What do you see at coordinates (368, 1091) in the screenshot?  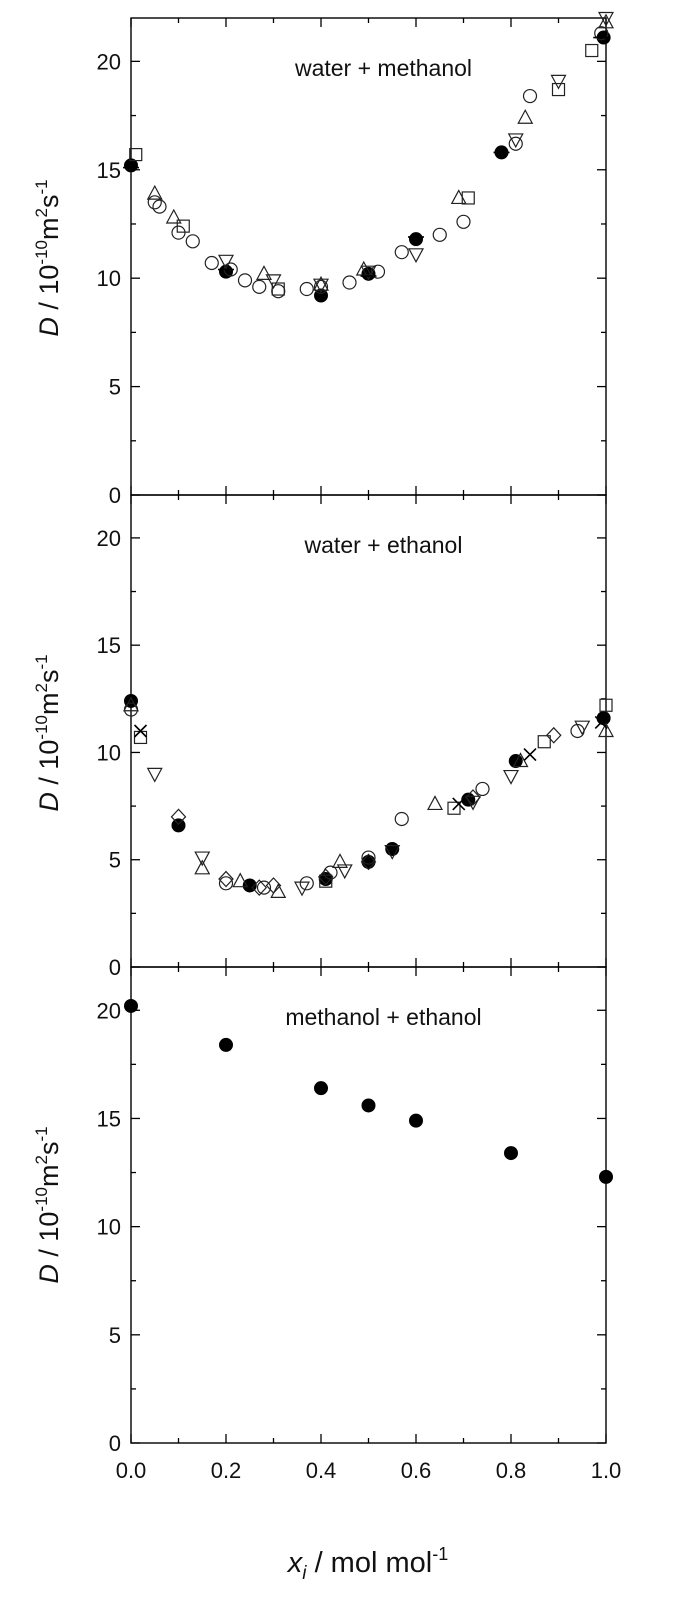 I see `series-filled-circle` at bounding box center [368, 1091].